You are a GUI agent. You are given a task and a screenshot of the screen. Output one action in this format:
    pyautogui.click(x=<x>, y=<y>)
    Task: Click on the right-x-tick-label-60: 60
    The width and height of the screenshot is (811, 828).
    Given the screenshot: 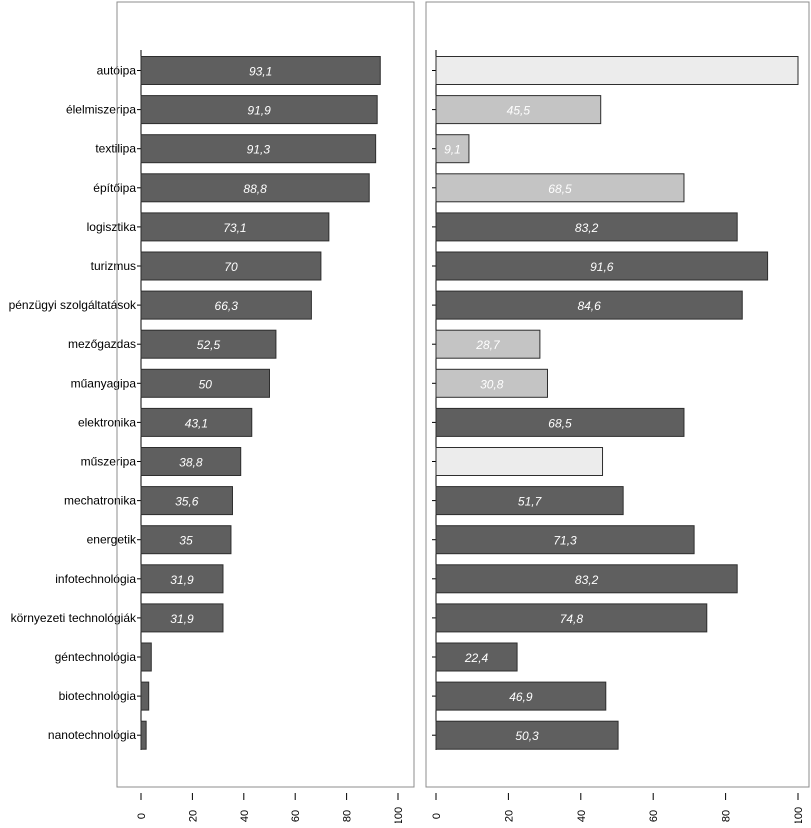 What is the action you would take?
    pyautogui.click(x=654, y=816)
    